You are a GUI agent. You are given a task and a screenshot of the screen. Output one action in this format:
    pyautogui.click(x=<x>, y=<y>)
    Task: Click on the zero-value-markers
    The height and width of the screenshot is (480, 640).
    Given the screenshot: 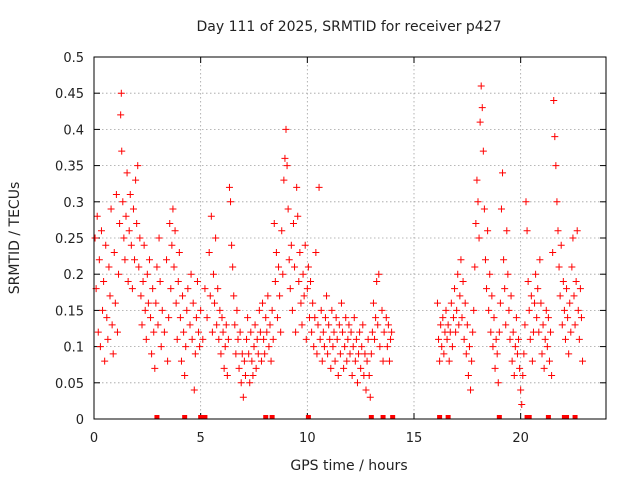 What is the action you would take?
    pyautogui.click(x=366, y=417)
    